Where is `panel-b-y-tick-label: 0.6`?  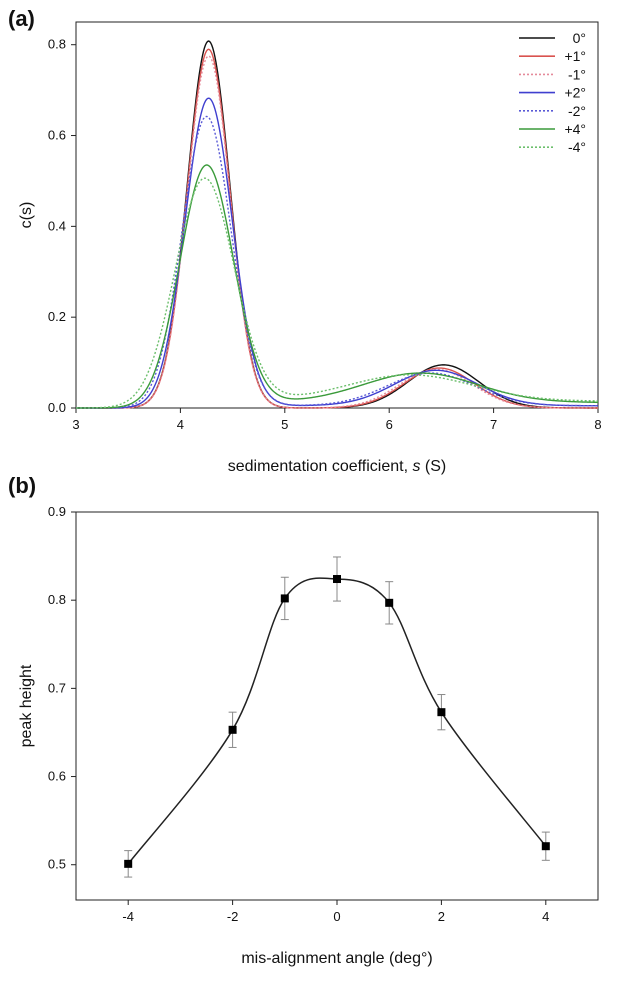
panel-b-y-tick-label: 0.6 is located at coordinates (57, 776).